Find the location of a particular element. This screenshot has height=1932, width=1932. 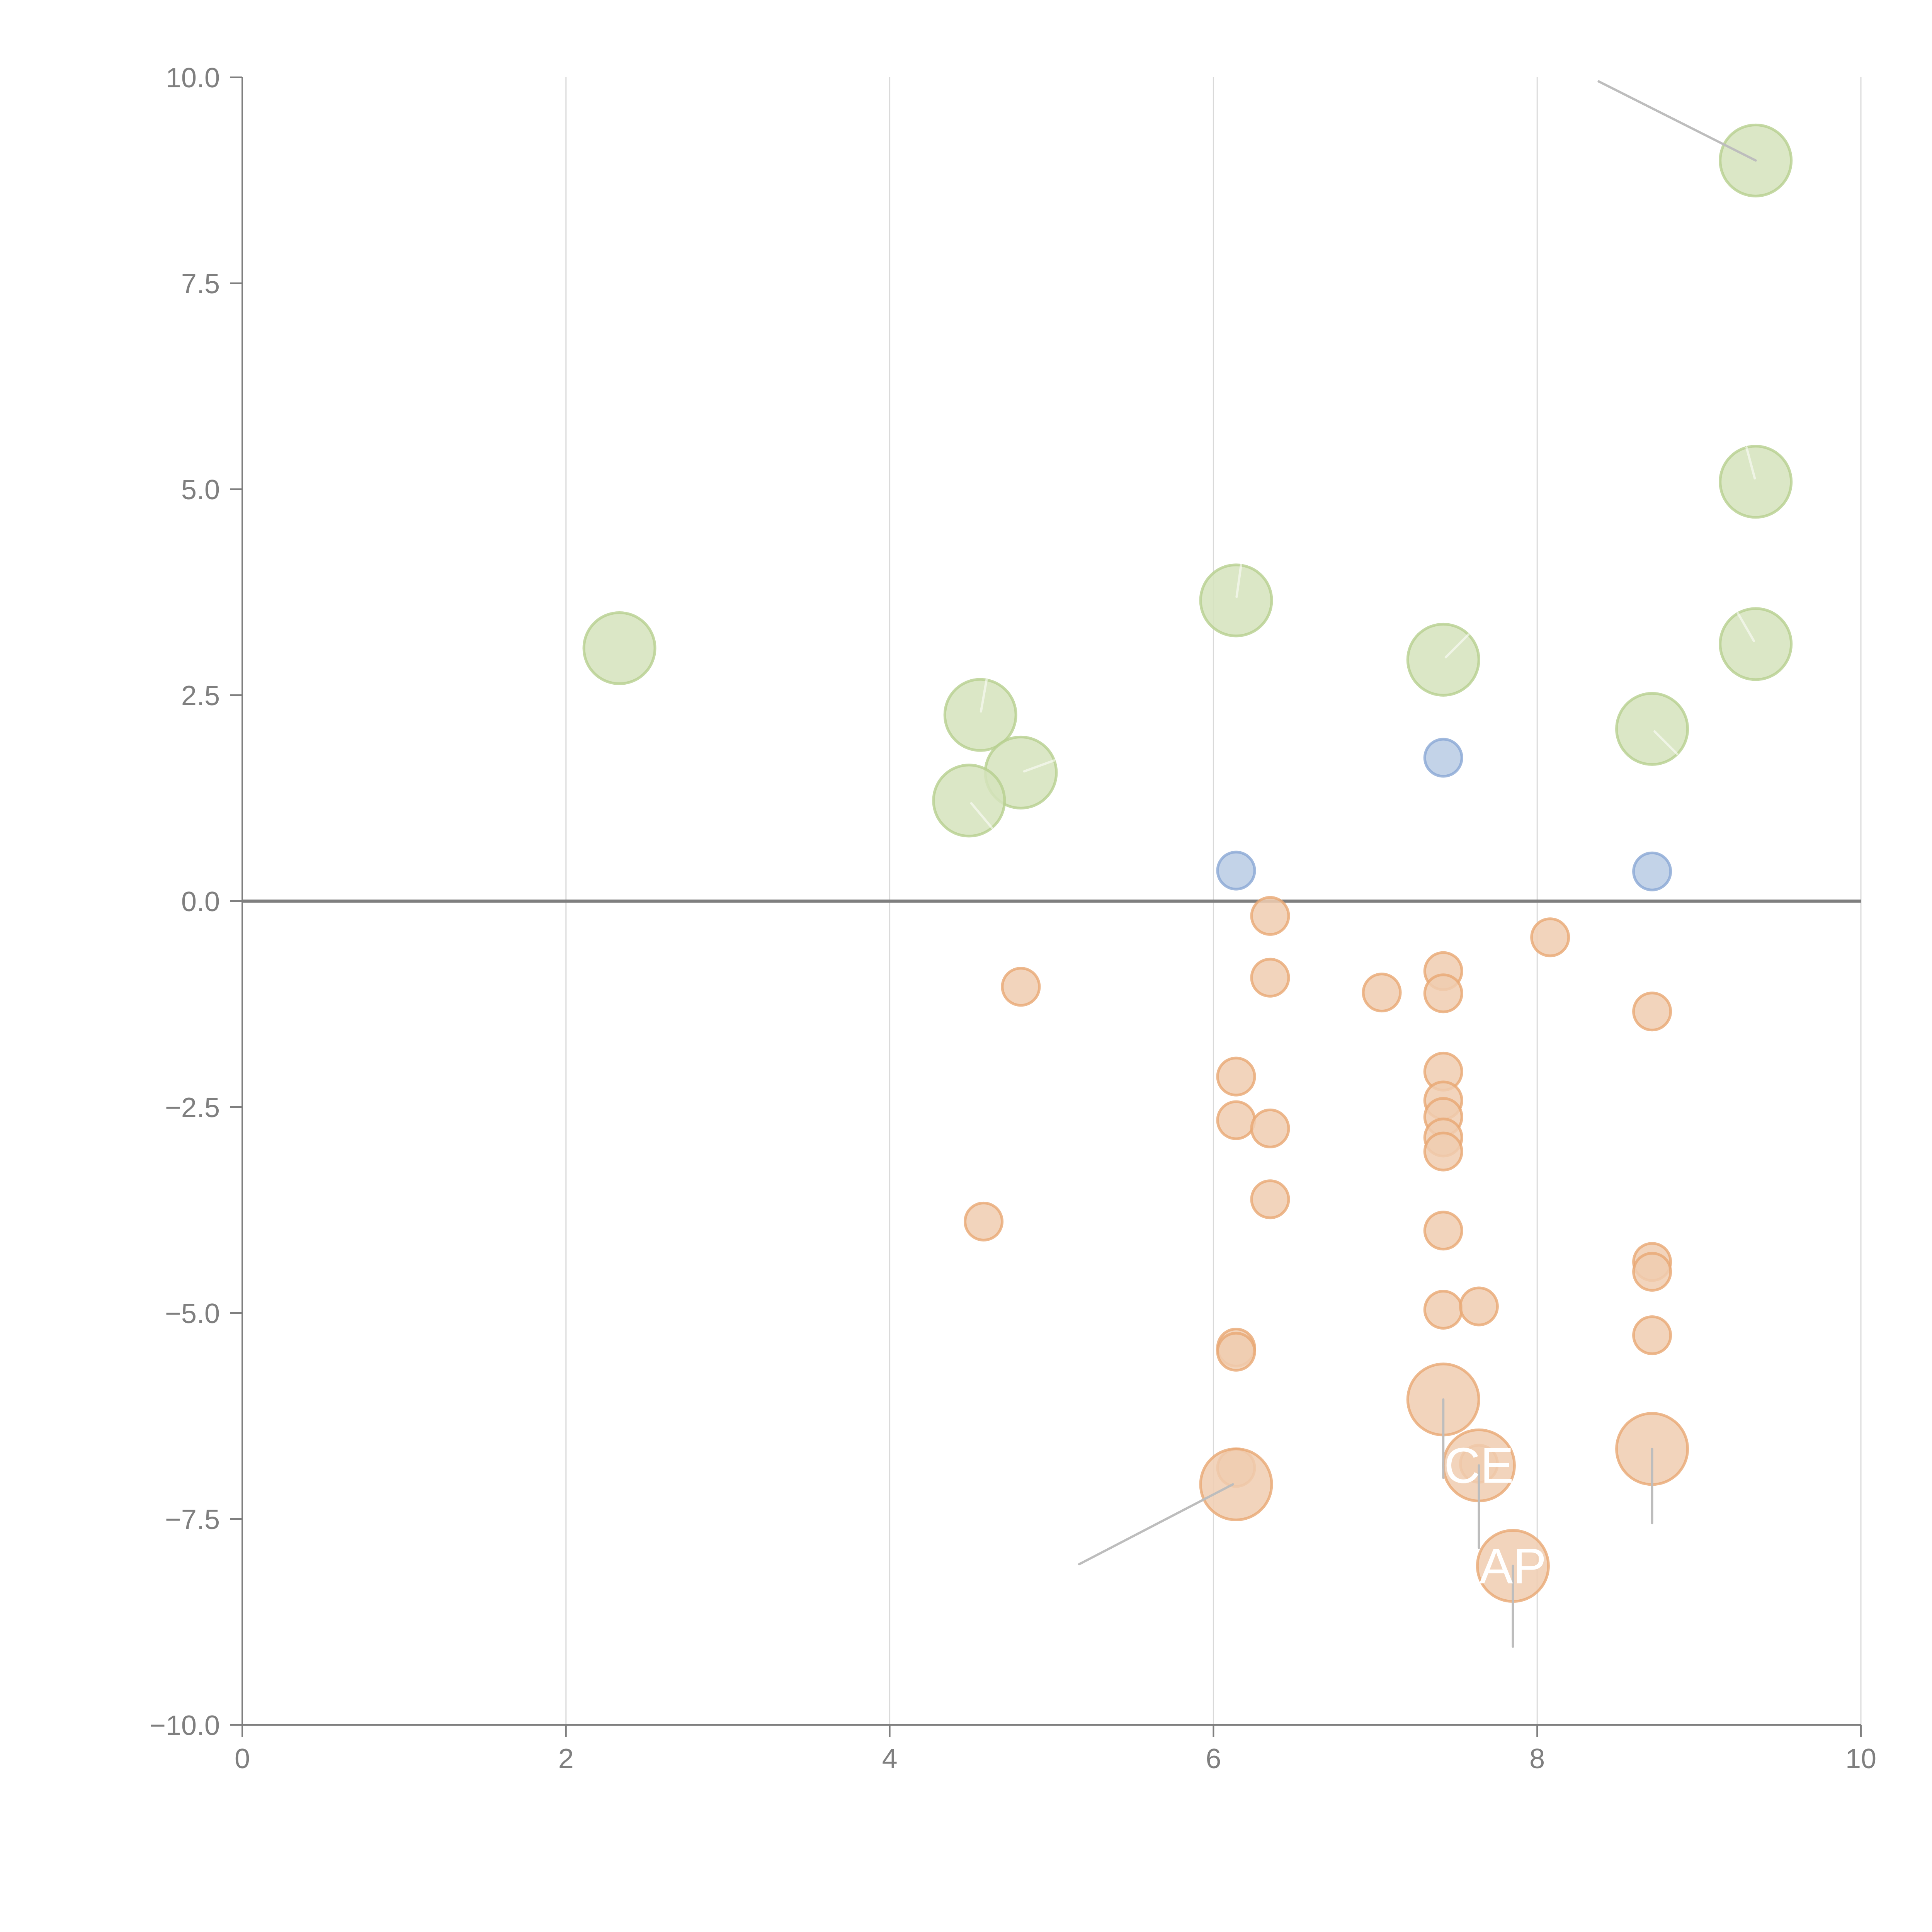

y-tick-label: 10.0 is located at coordinates (193, 78).